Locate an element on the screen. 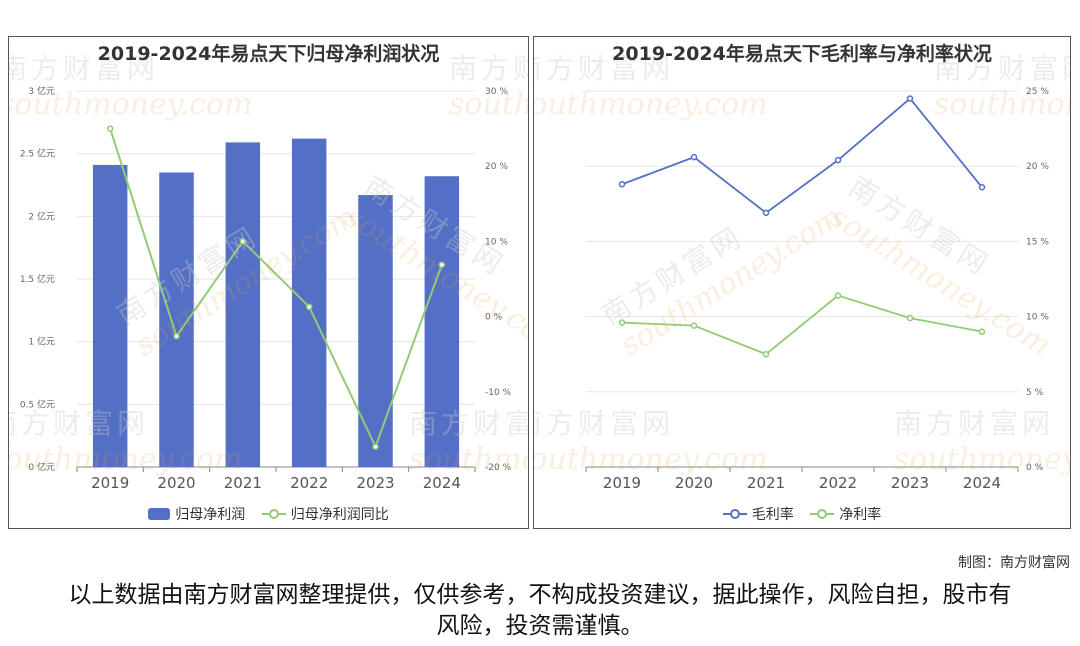 This screenshot has width=1080, height=646. legend-label: 净利率 is located at coordinates (860, 515).